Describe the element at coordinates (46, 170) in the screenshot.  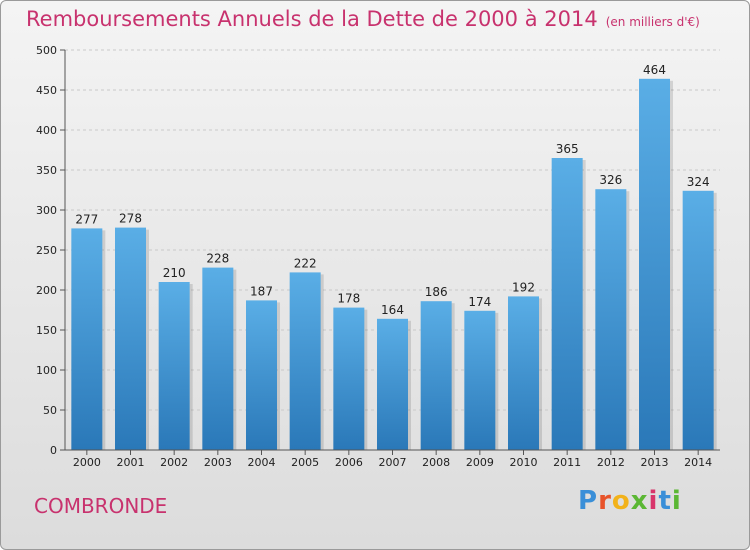
I see `y-tick-label: 350` at that location.